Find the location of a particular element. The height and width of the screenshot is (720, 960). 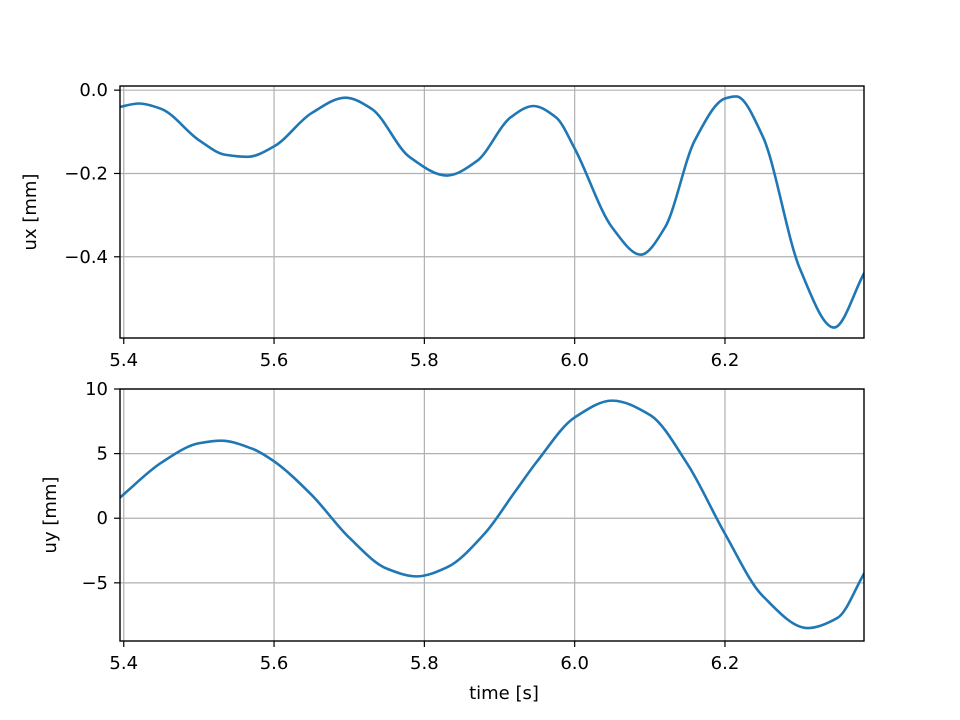

uy-ylabel: uy [mm] is located at coordinates (50, 515).